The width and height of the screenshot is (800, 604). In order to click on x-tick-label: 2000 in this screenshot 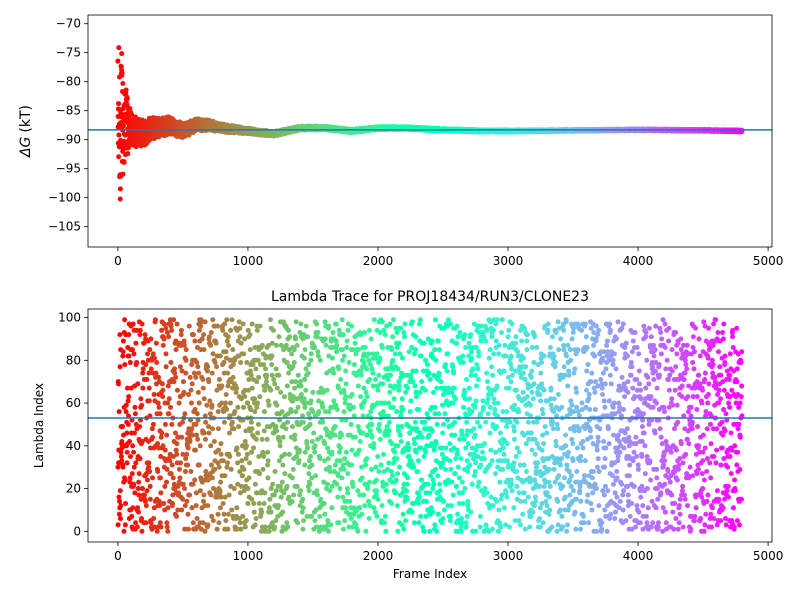, I will do `click(378, 261)`.